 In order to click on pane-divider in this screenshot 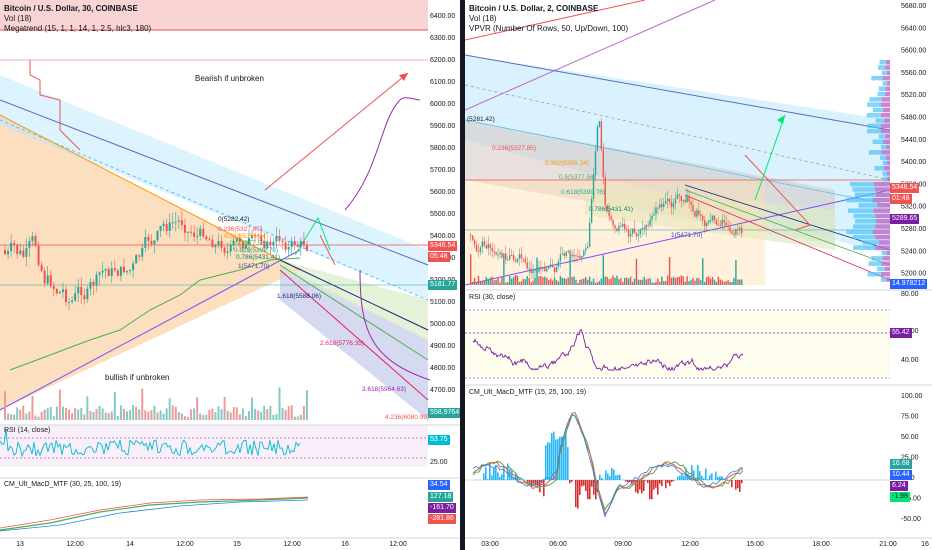, I will do `click(462, 275)`.